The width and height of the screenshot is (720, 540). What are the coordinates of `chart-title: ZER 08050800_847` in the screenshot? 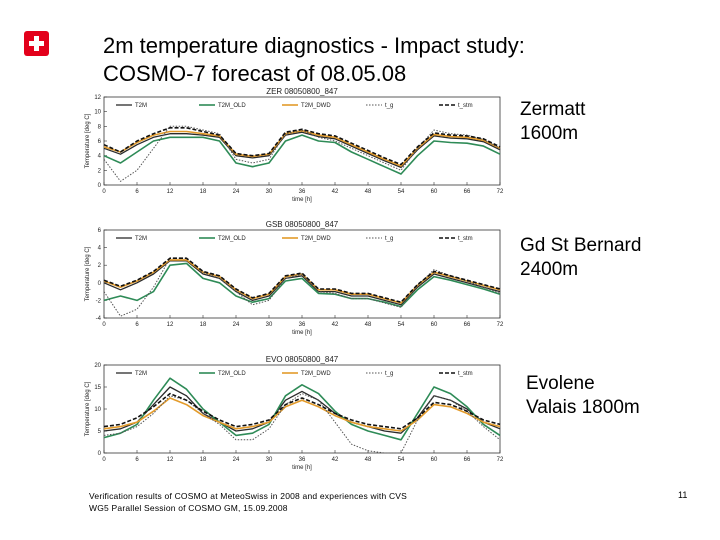 It's located at (302, 91).